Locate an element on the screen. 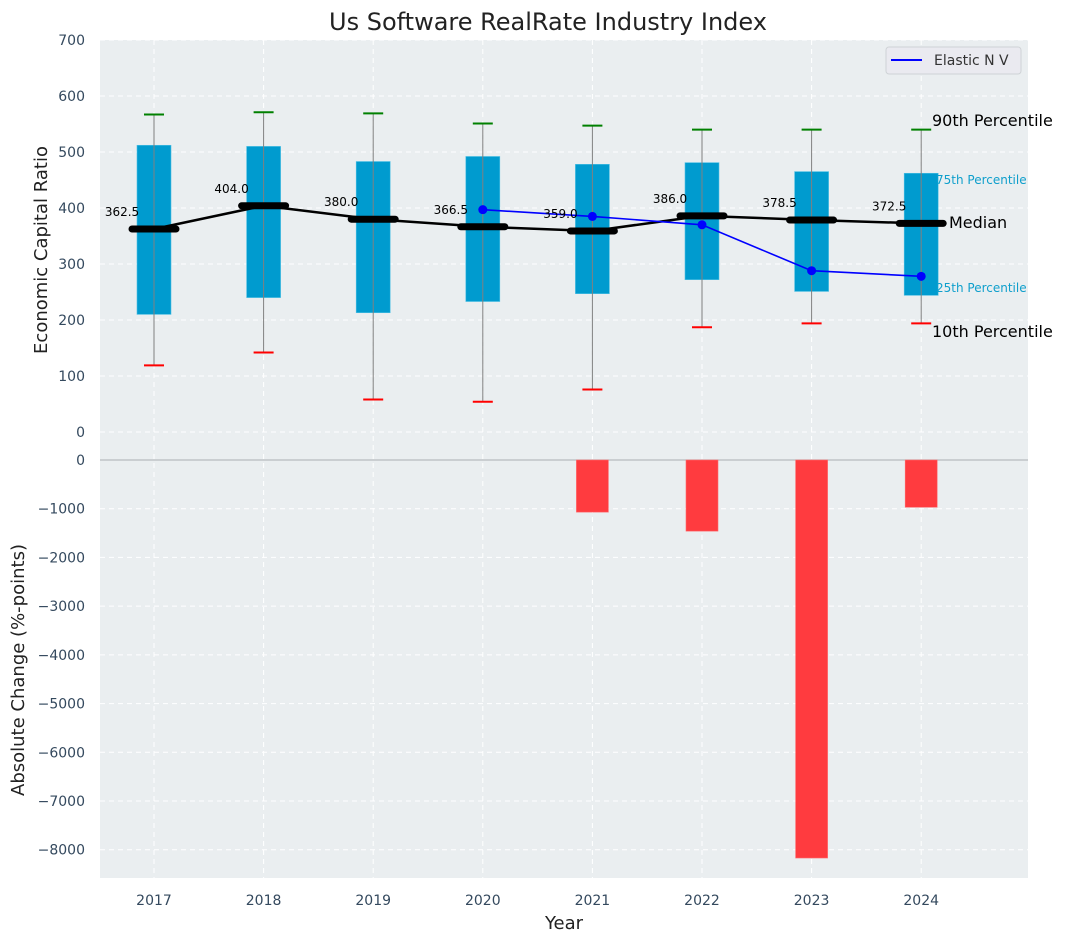 The height and width of the screenshot is (942, 1067). elastic-series is located at coordinates (702, 243).